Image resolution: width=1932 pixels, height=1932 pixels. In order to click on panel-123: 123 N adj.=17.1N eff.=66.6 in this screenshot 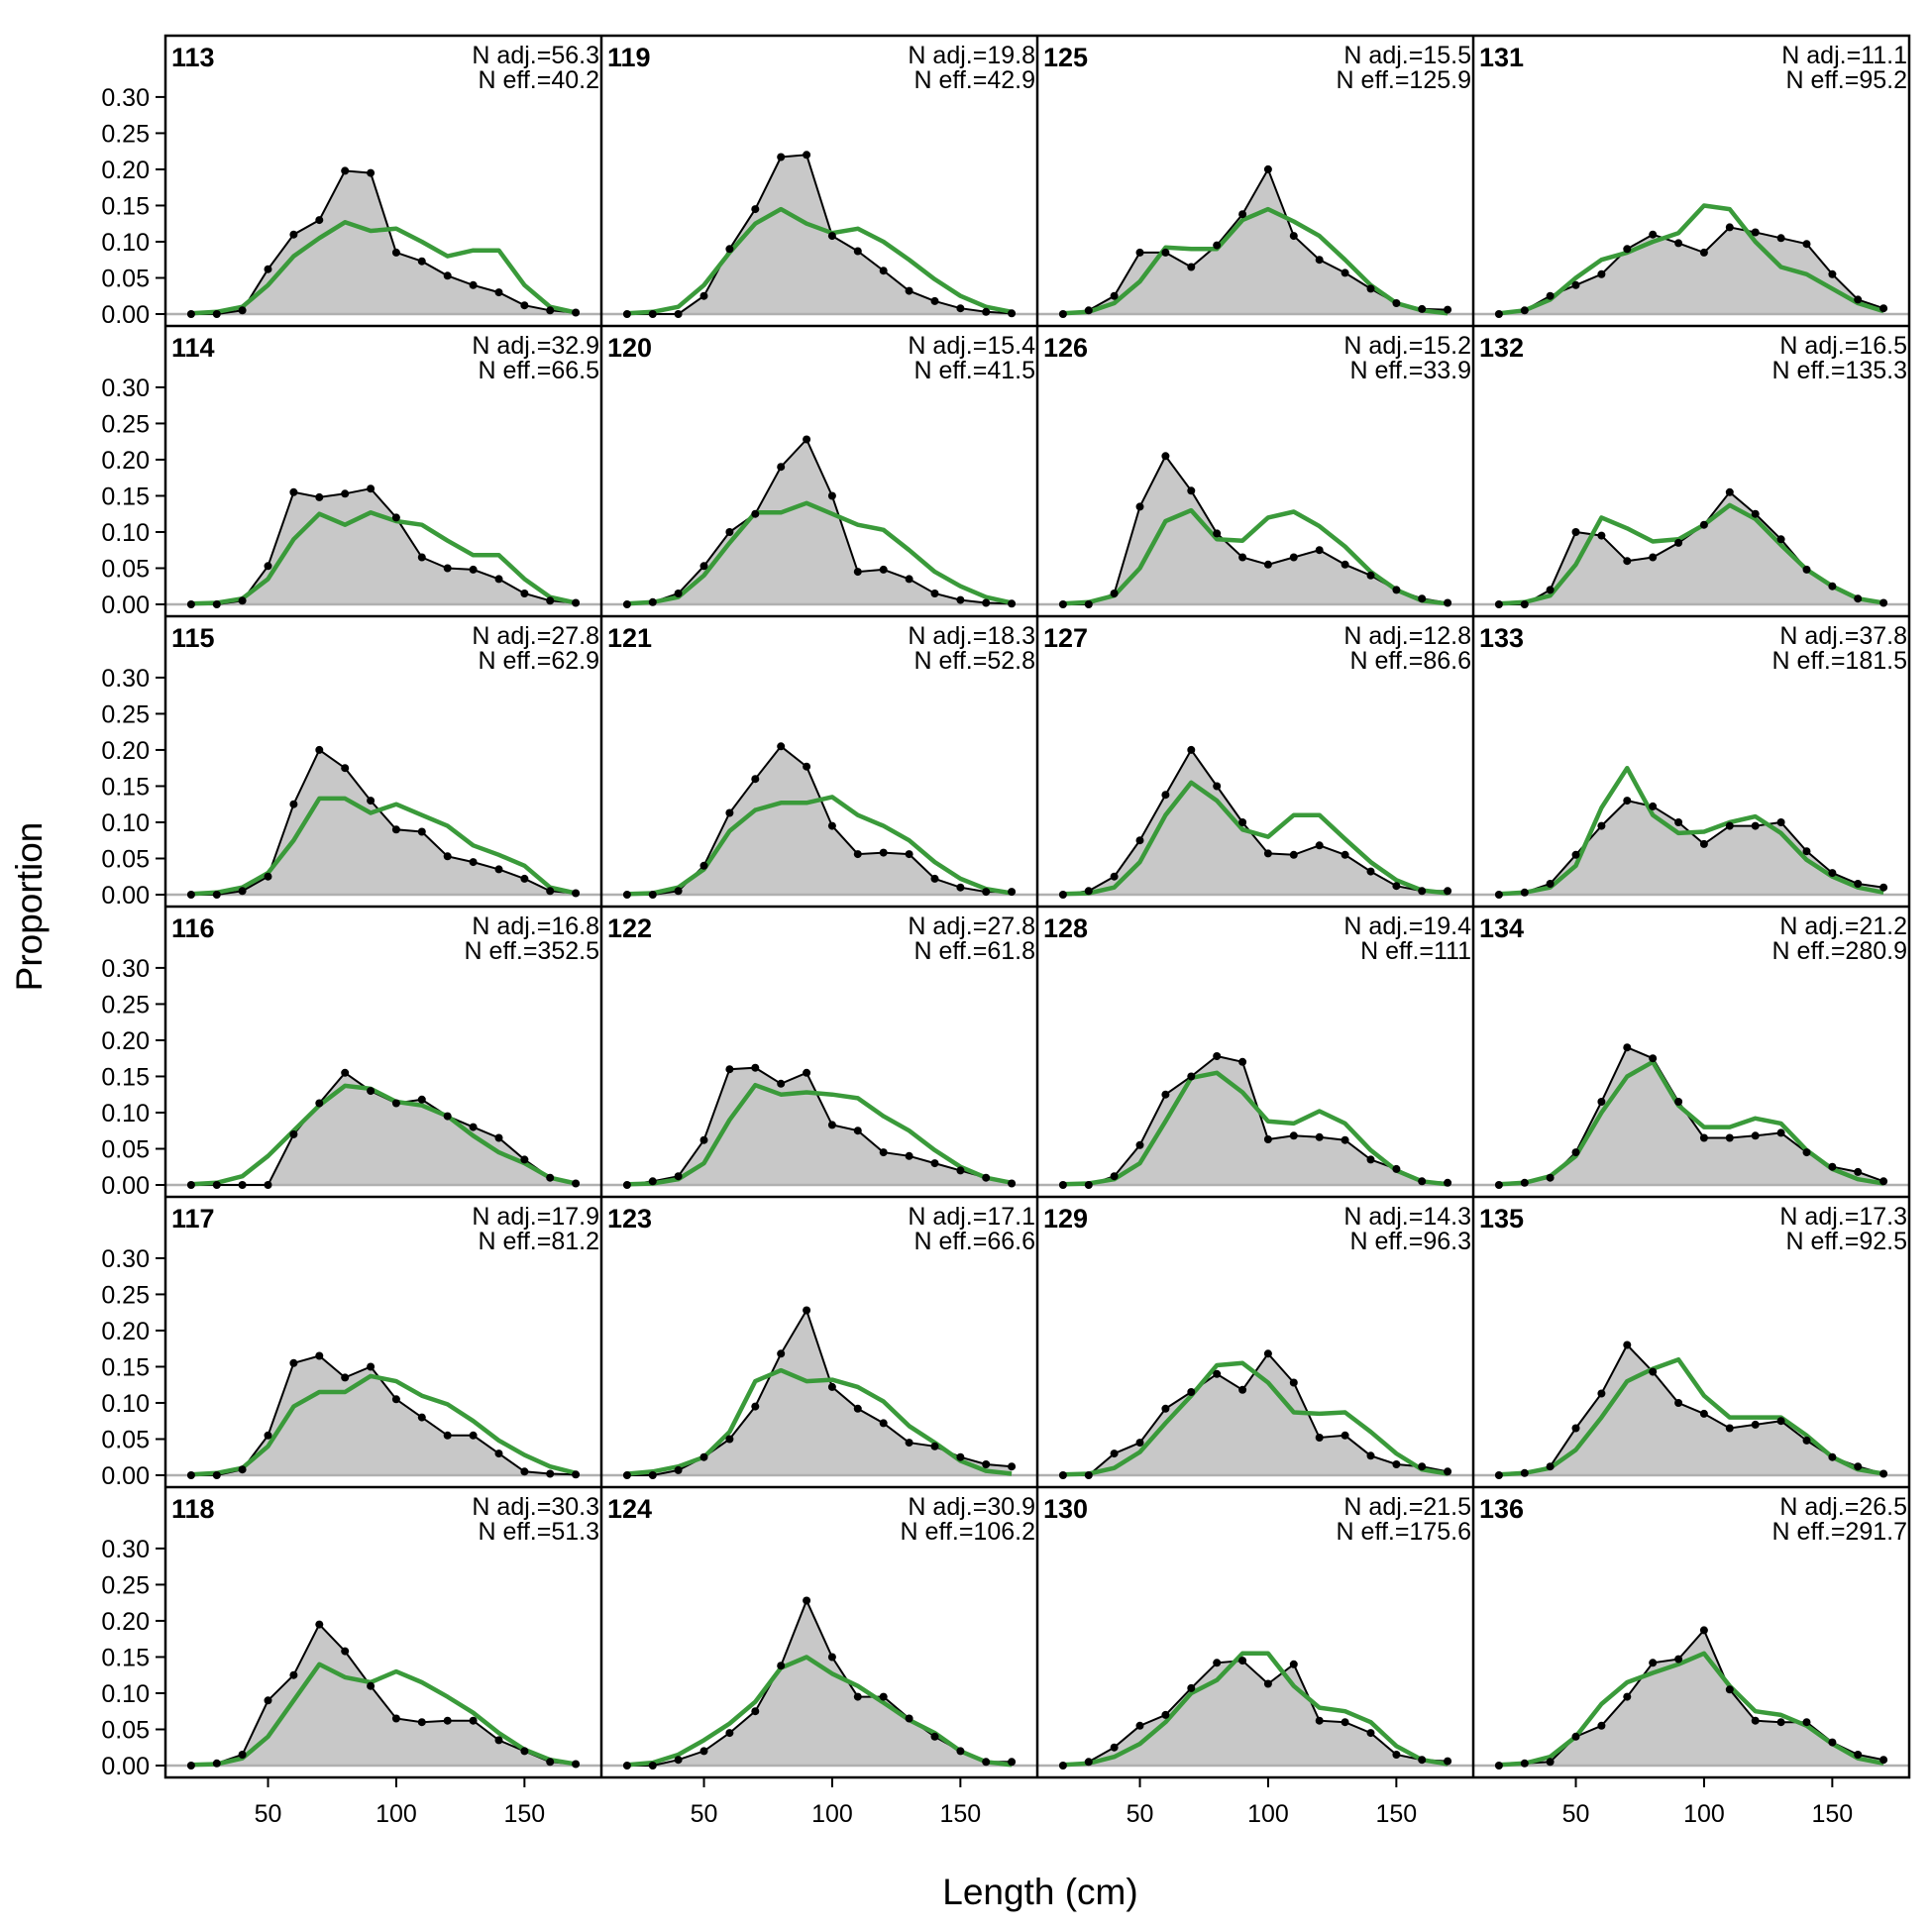, I will do `click(819, 1341)`.